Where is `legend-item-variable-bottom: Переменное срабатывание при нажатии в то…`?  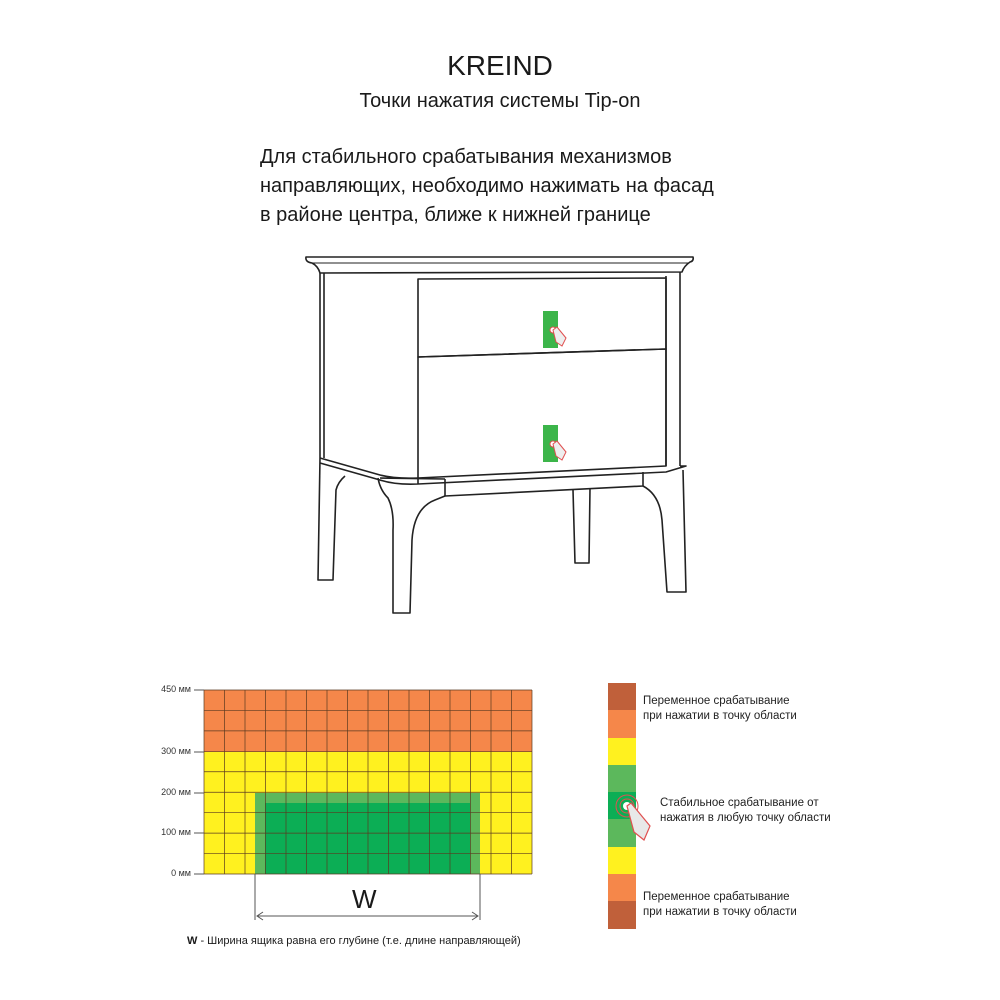 legend-item-variable-bottom: Переменное срабатывание при нажатии в то… is located at coordinates (720, 905).